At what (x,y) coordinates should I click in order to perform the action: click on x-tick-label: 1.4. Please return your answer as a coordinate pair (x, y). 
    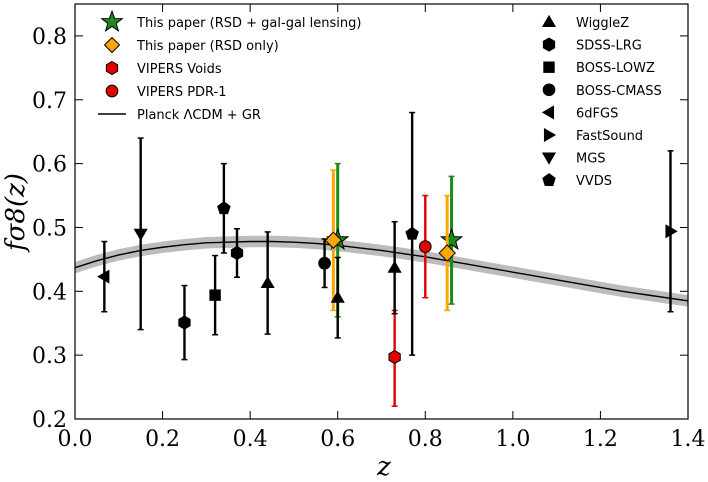
    Looking at the image, I should click on (688, 439).